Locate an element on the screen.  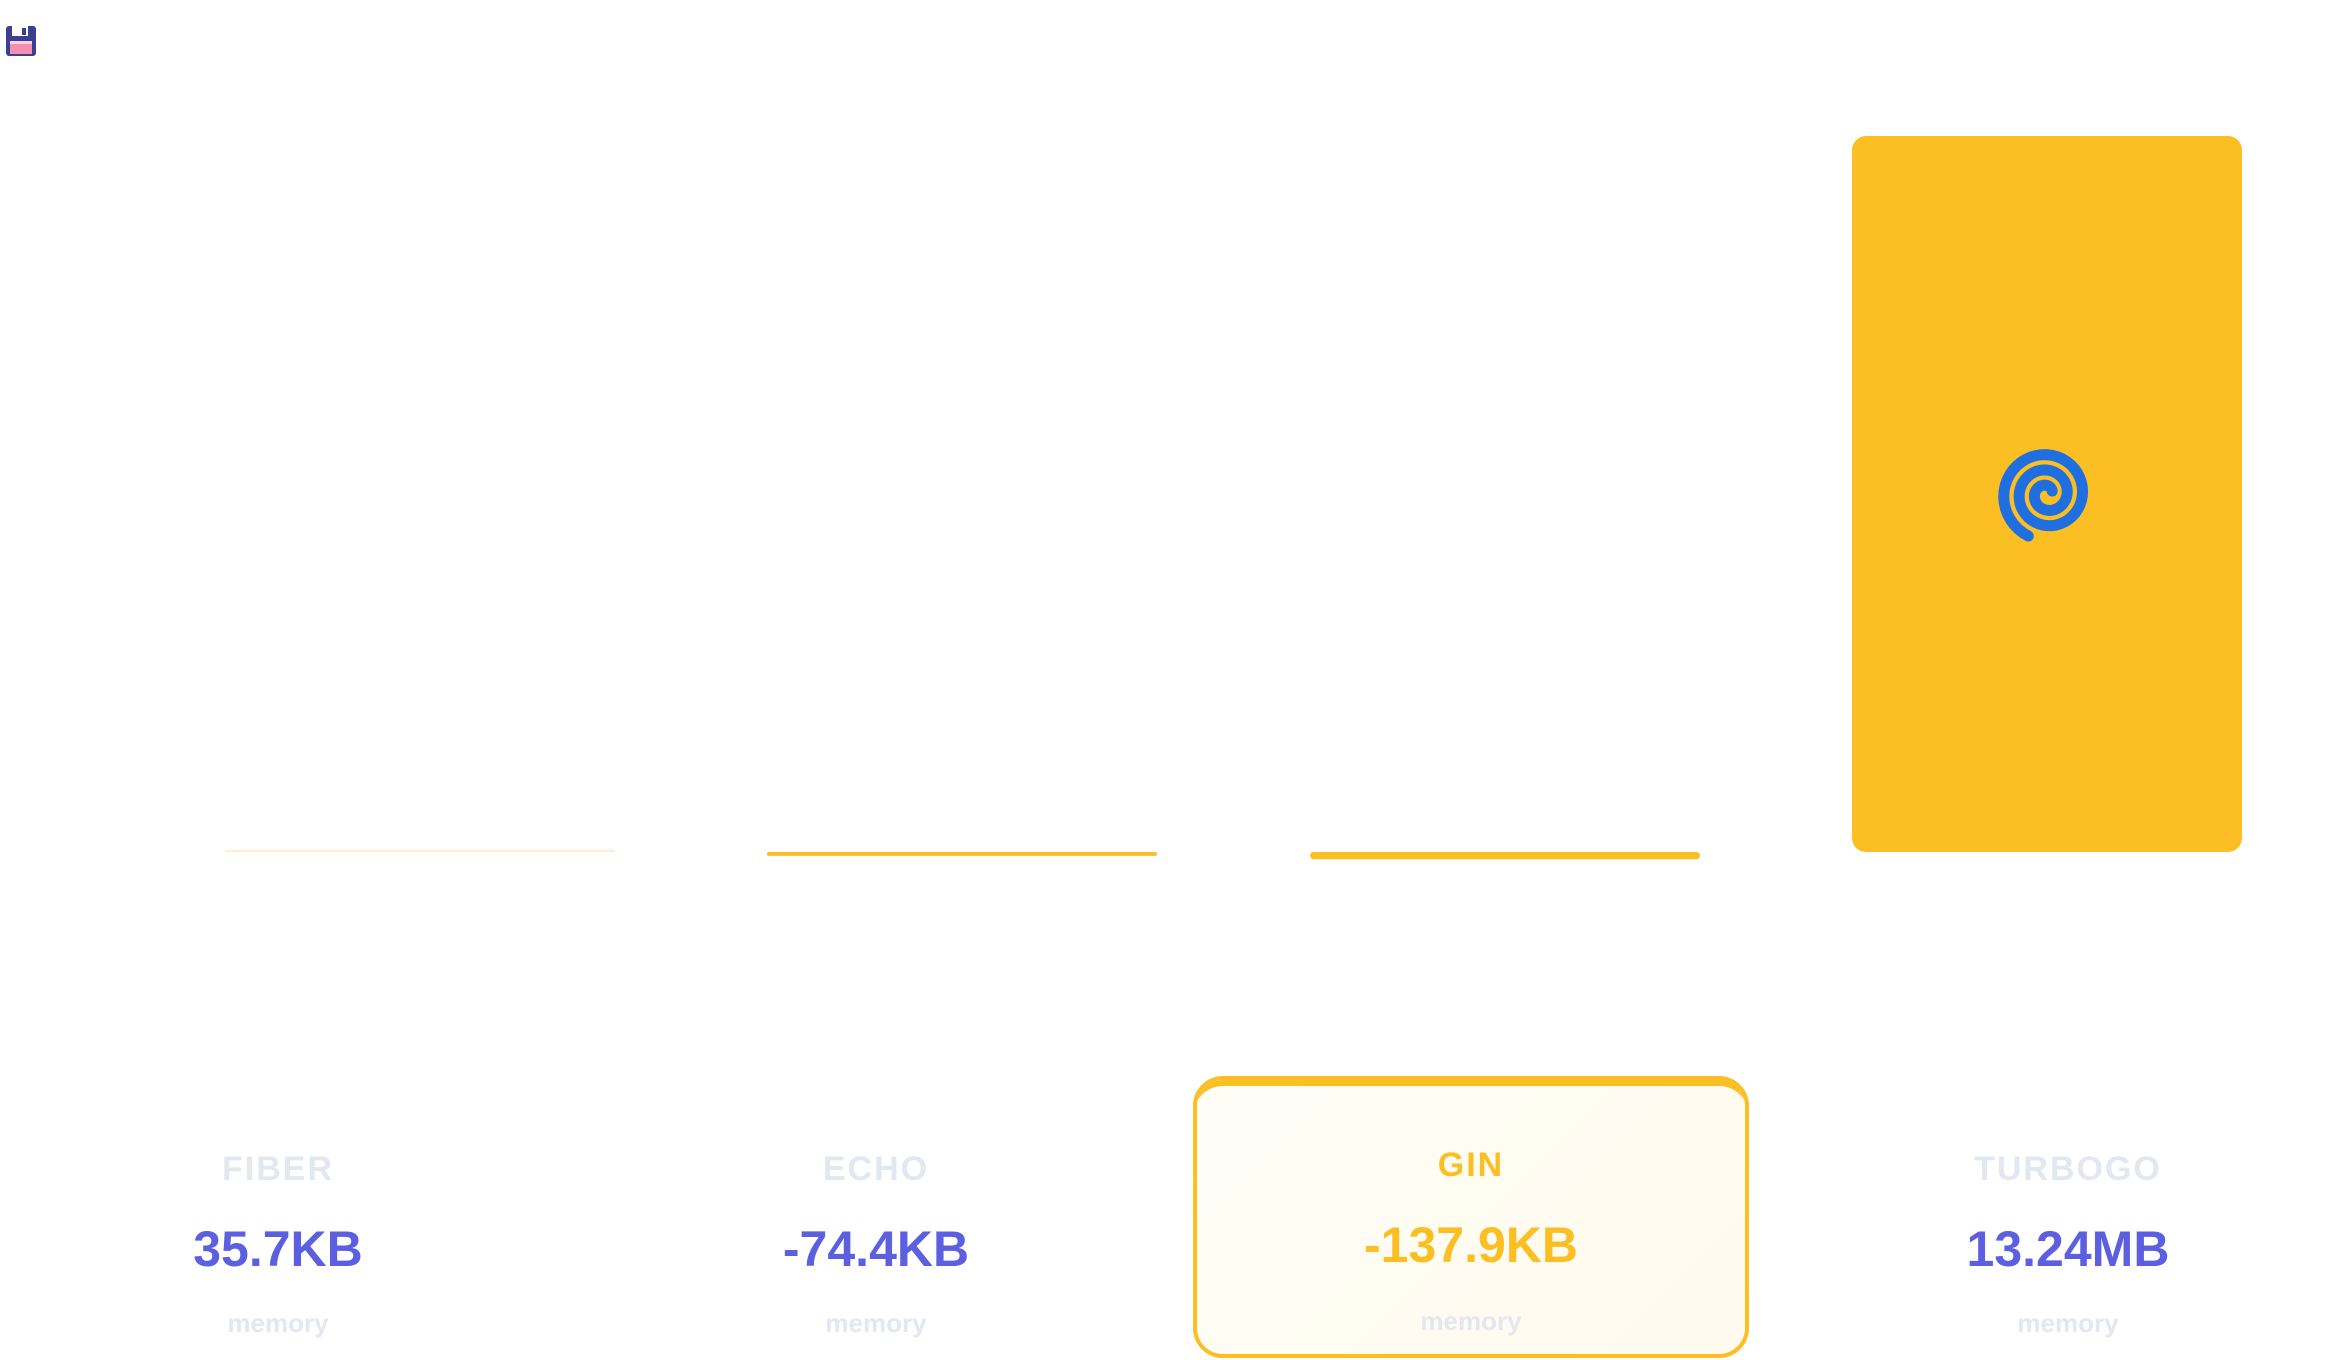
data-label: 13.24MB is located at coordinates (2068, 1249).